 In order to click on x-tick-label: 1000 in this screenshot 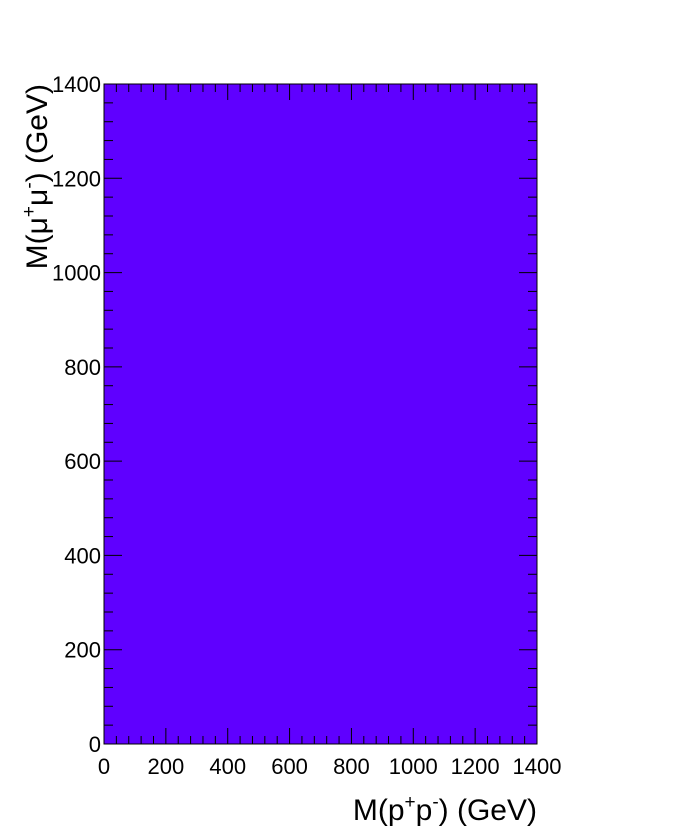, I will do `click(413, 766)`.